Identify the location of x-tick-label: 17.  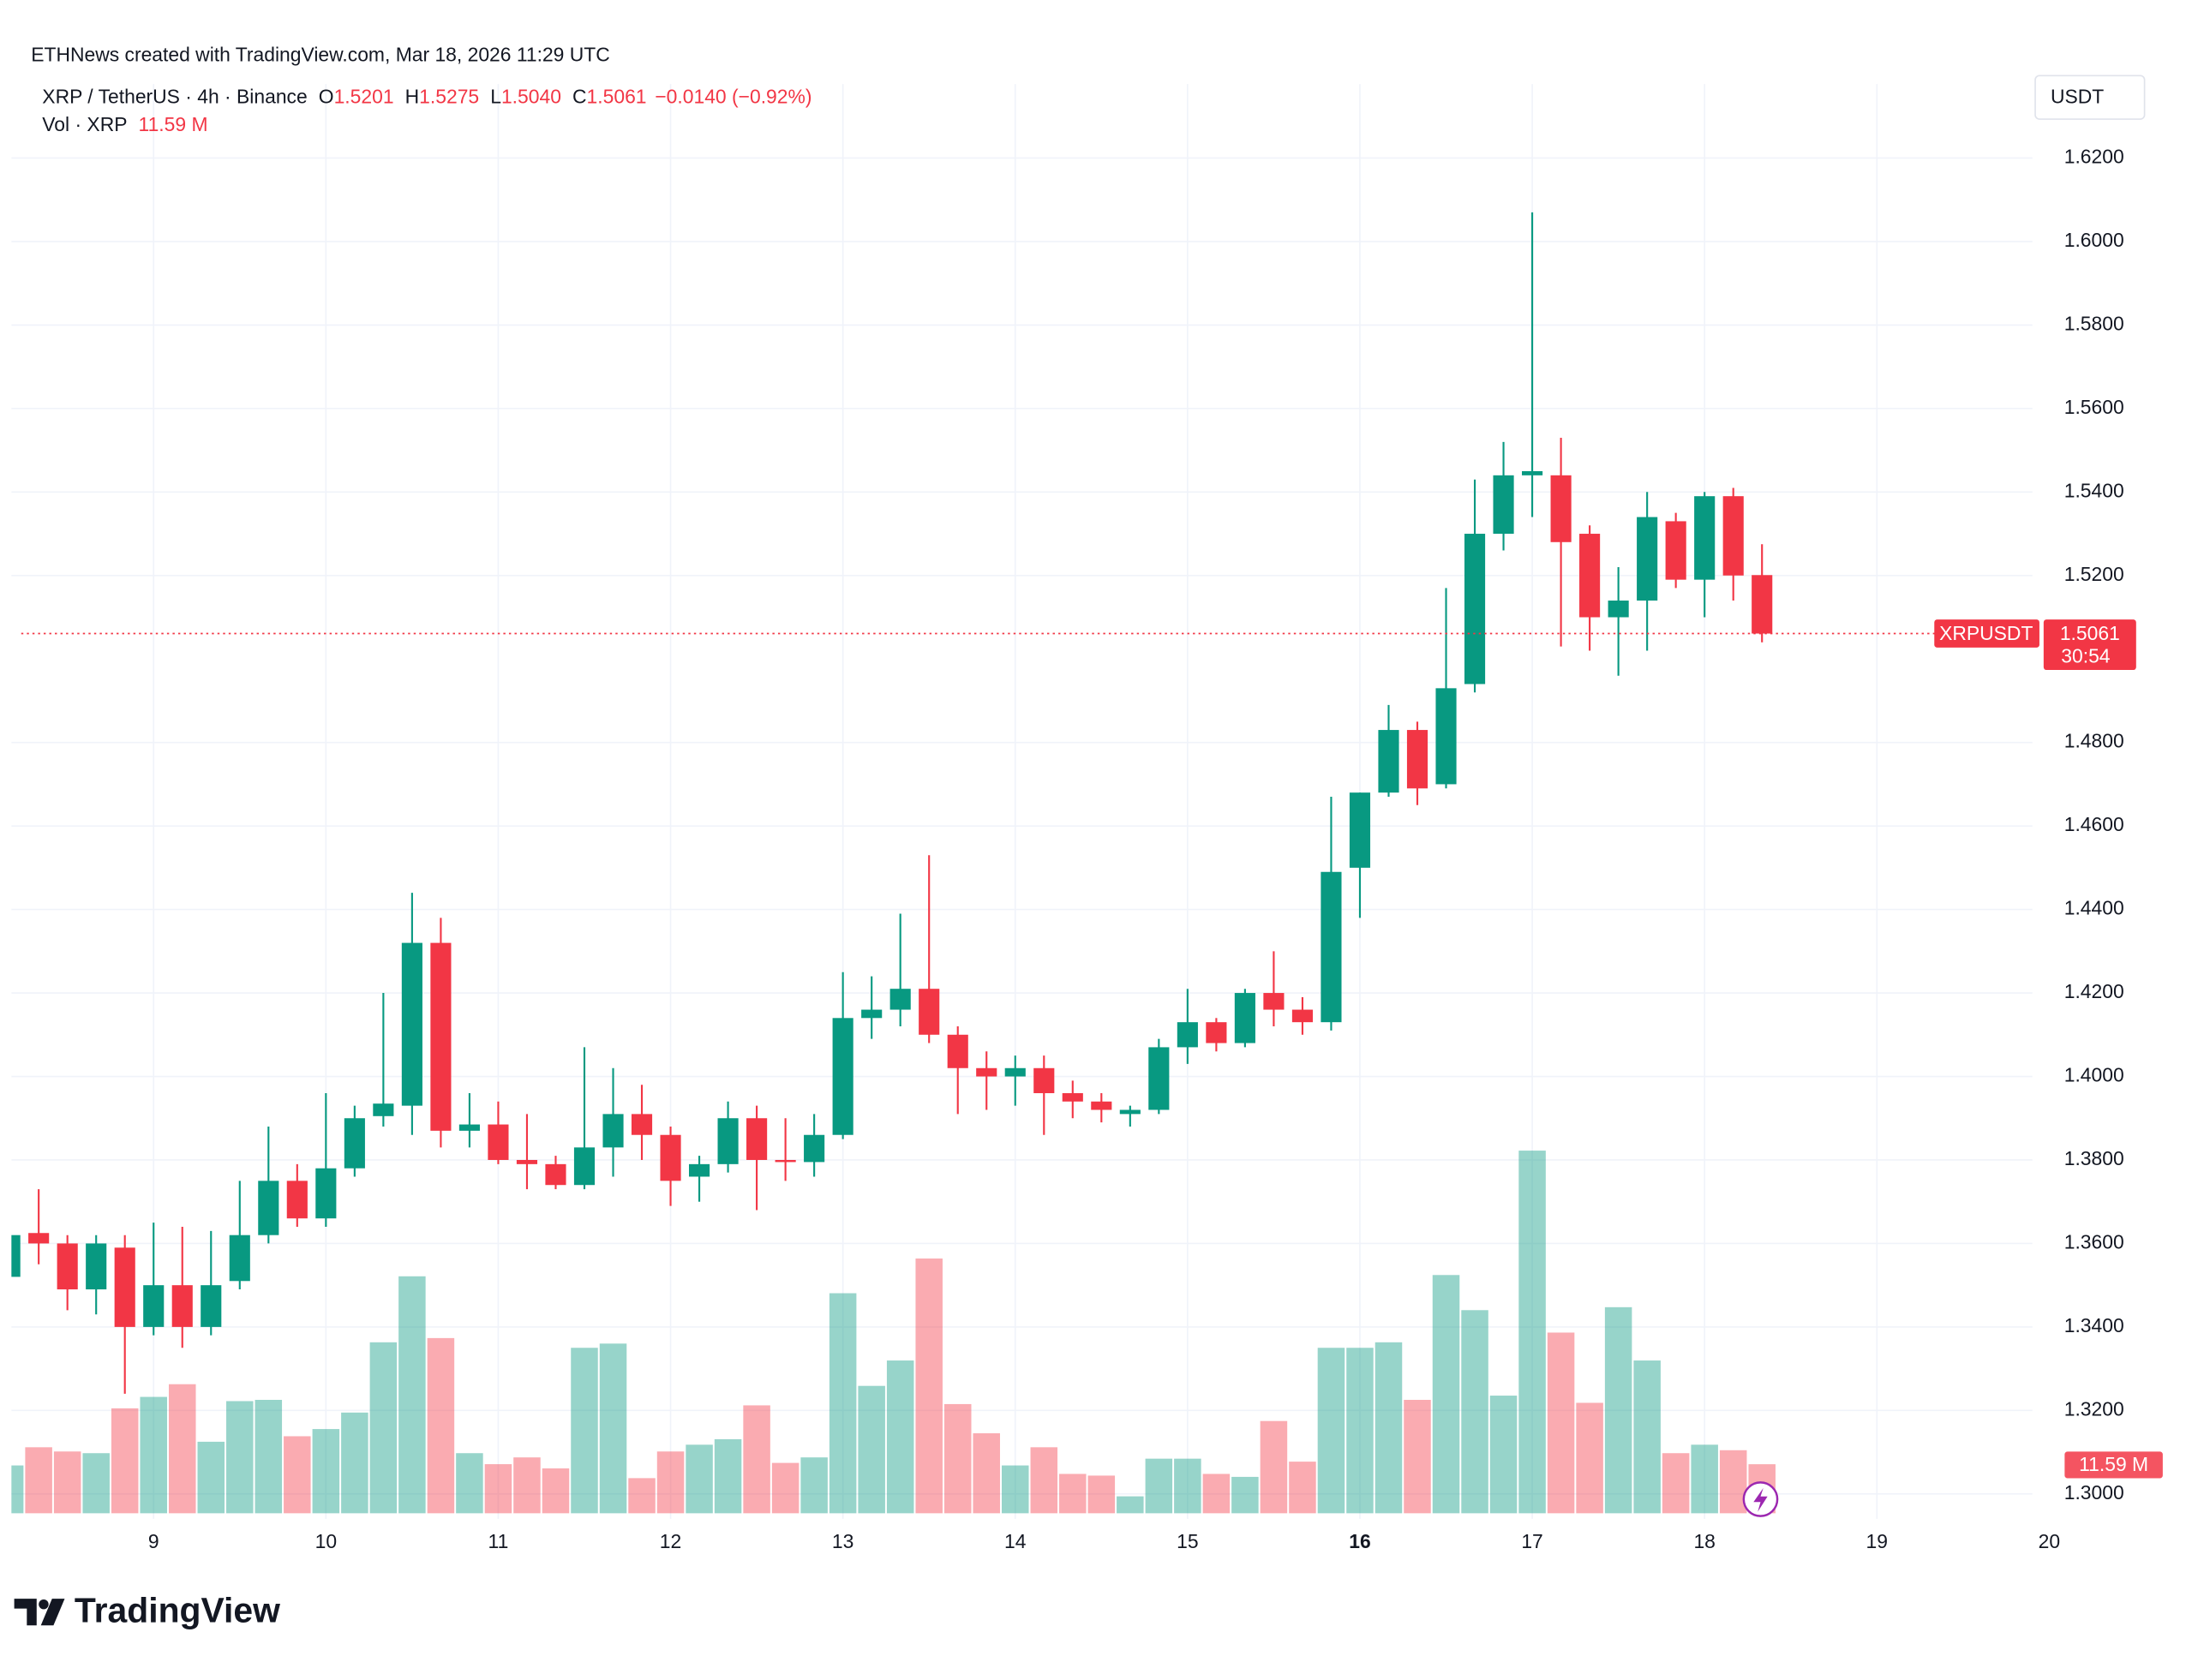
(1531, 1541).